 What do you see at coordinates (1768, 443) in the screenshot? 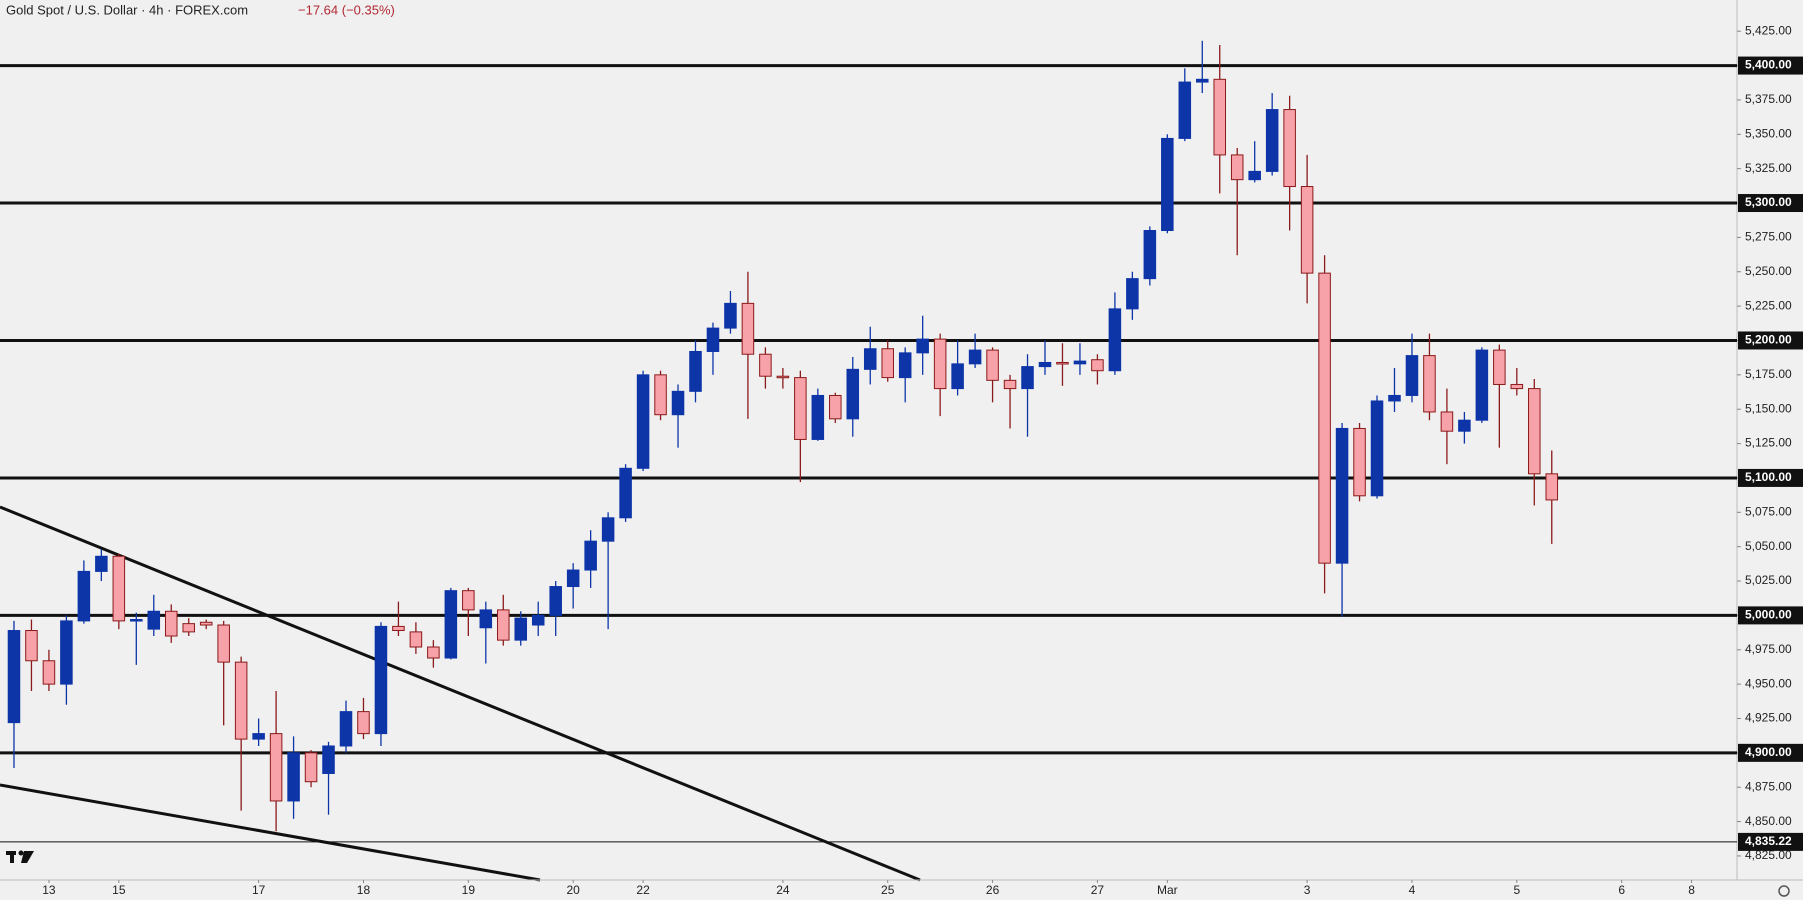
I see `y-tick-label: 5,125.00` at bounding box center [1768, 443].